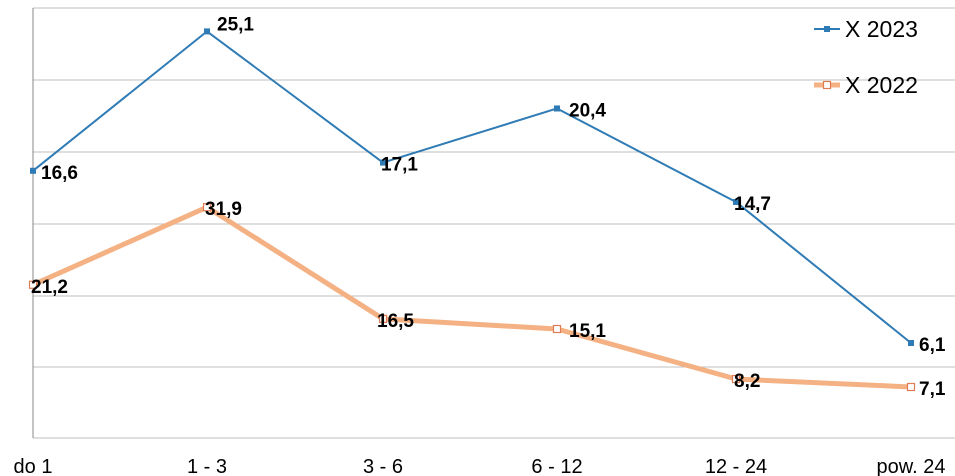 The width and height of the screenshot is (955, 476). Describe the element at coordinates (587, 331) in the screenshot. I see `data-label: 15,1` at that location.